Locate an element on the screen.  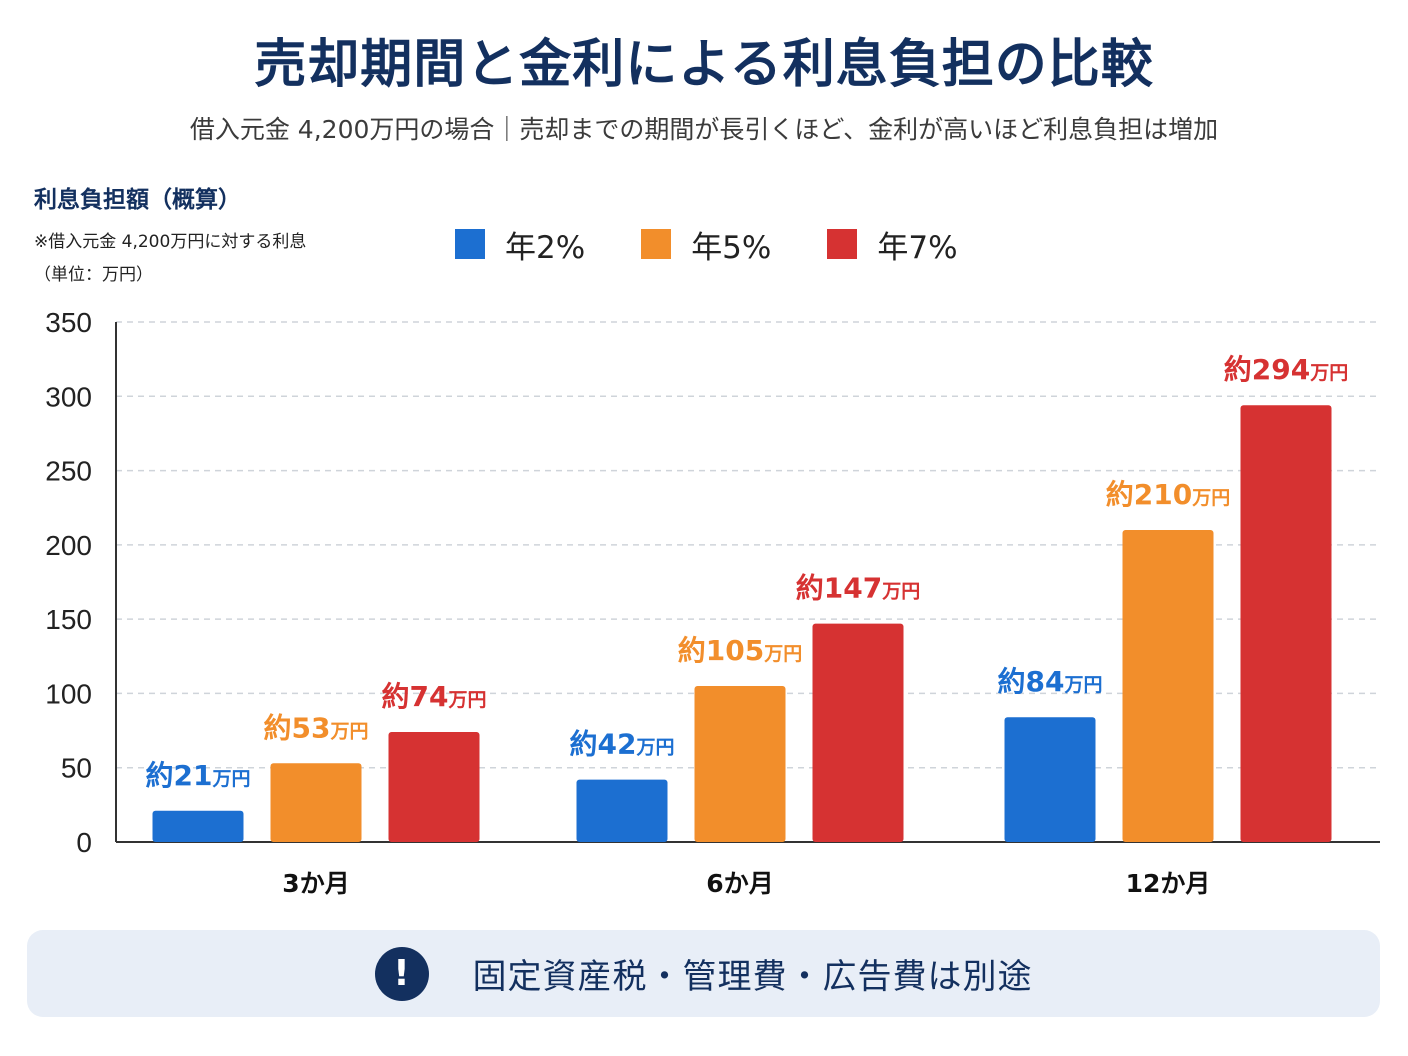
x-tick-label: 3か月 is located at coordinates (315, 883).